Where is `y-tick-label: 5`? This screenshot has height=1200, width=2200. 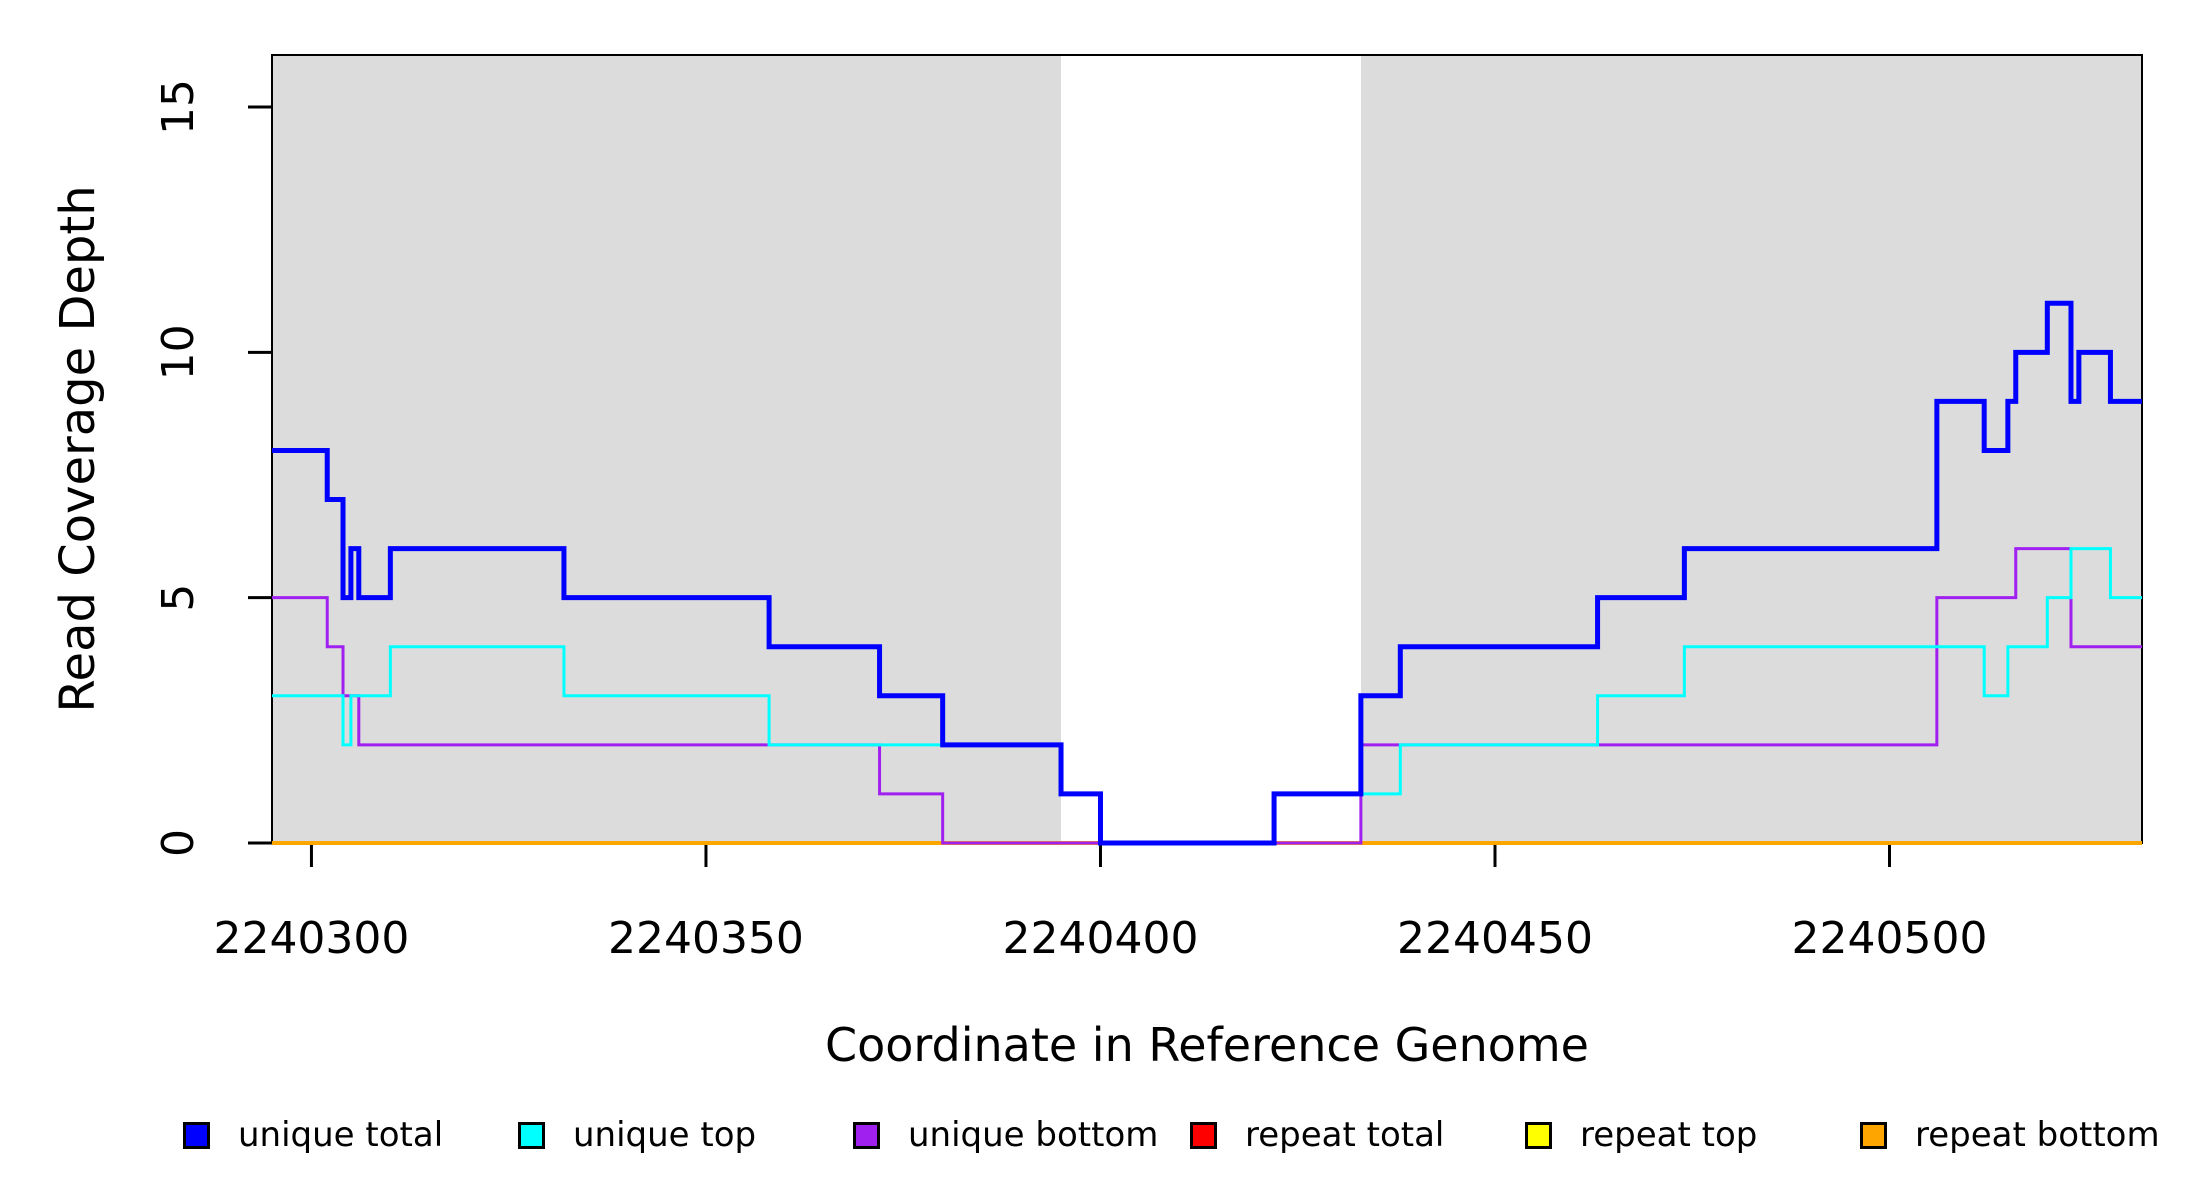 y-tick-label: 5 is located at coordinates (178, 598).